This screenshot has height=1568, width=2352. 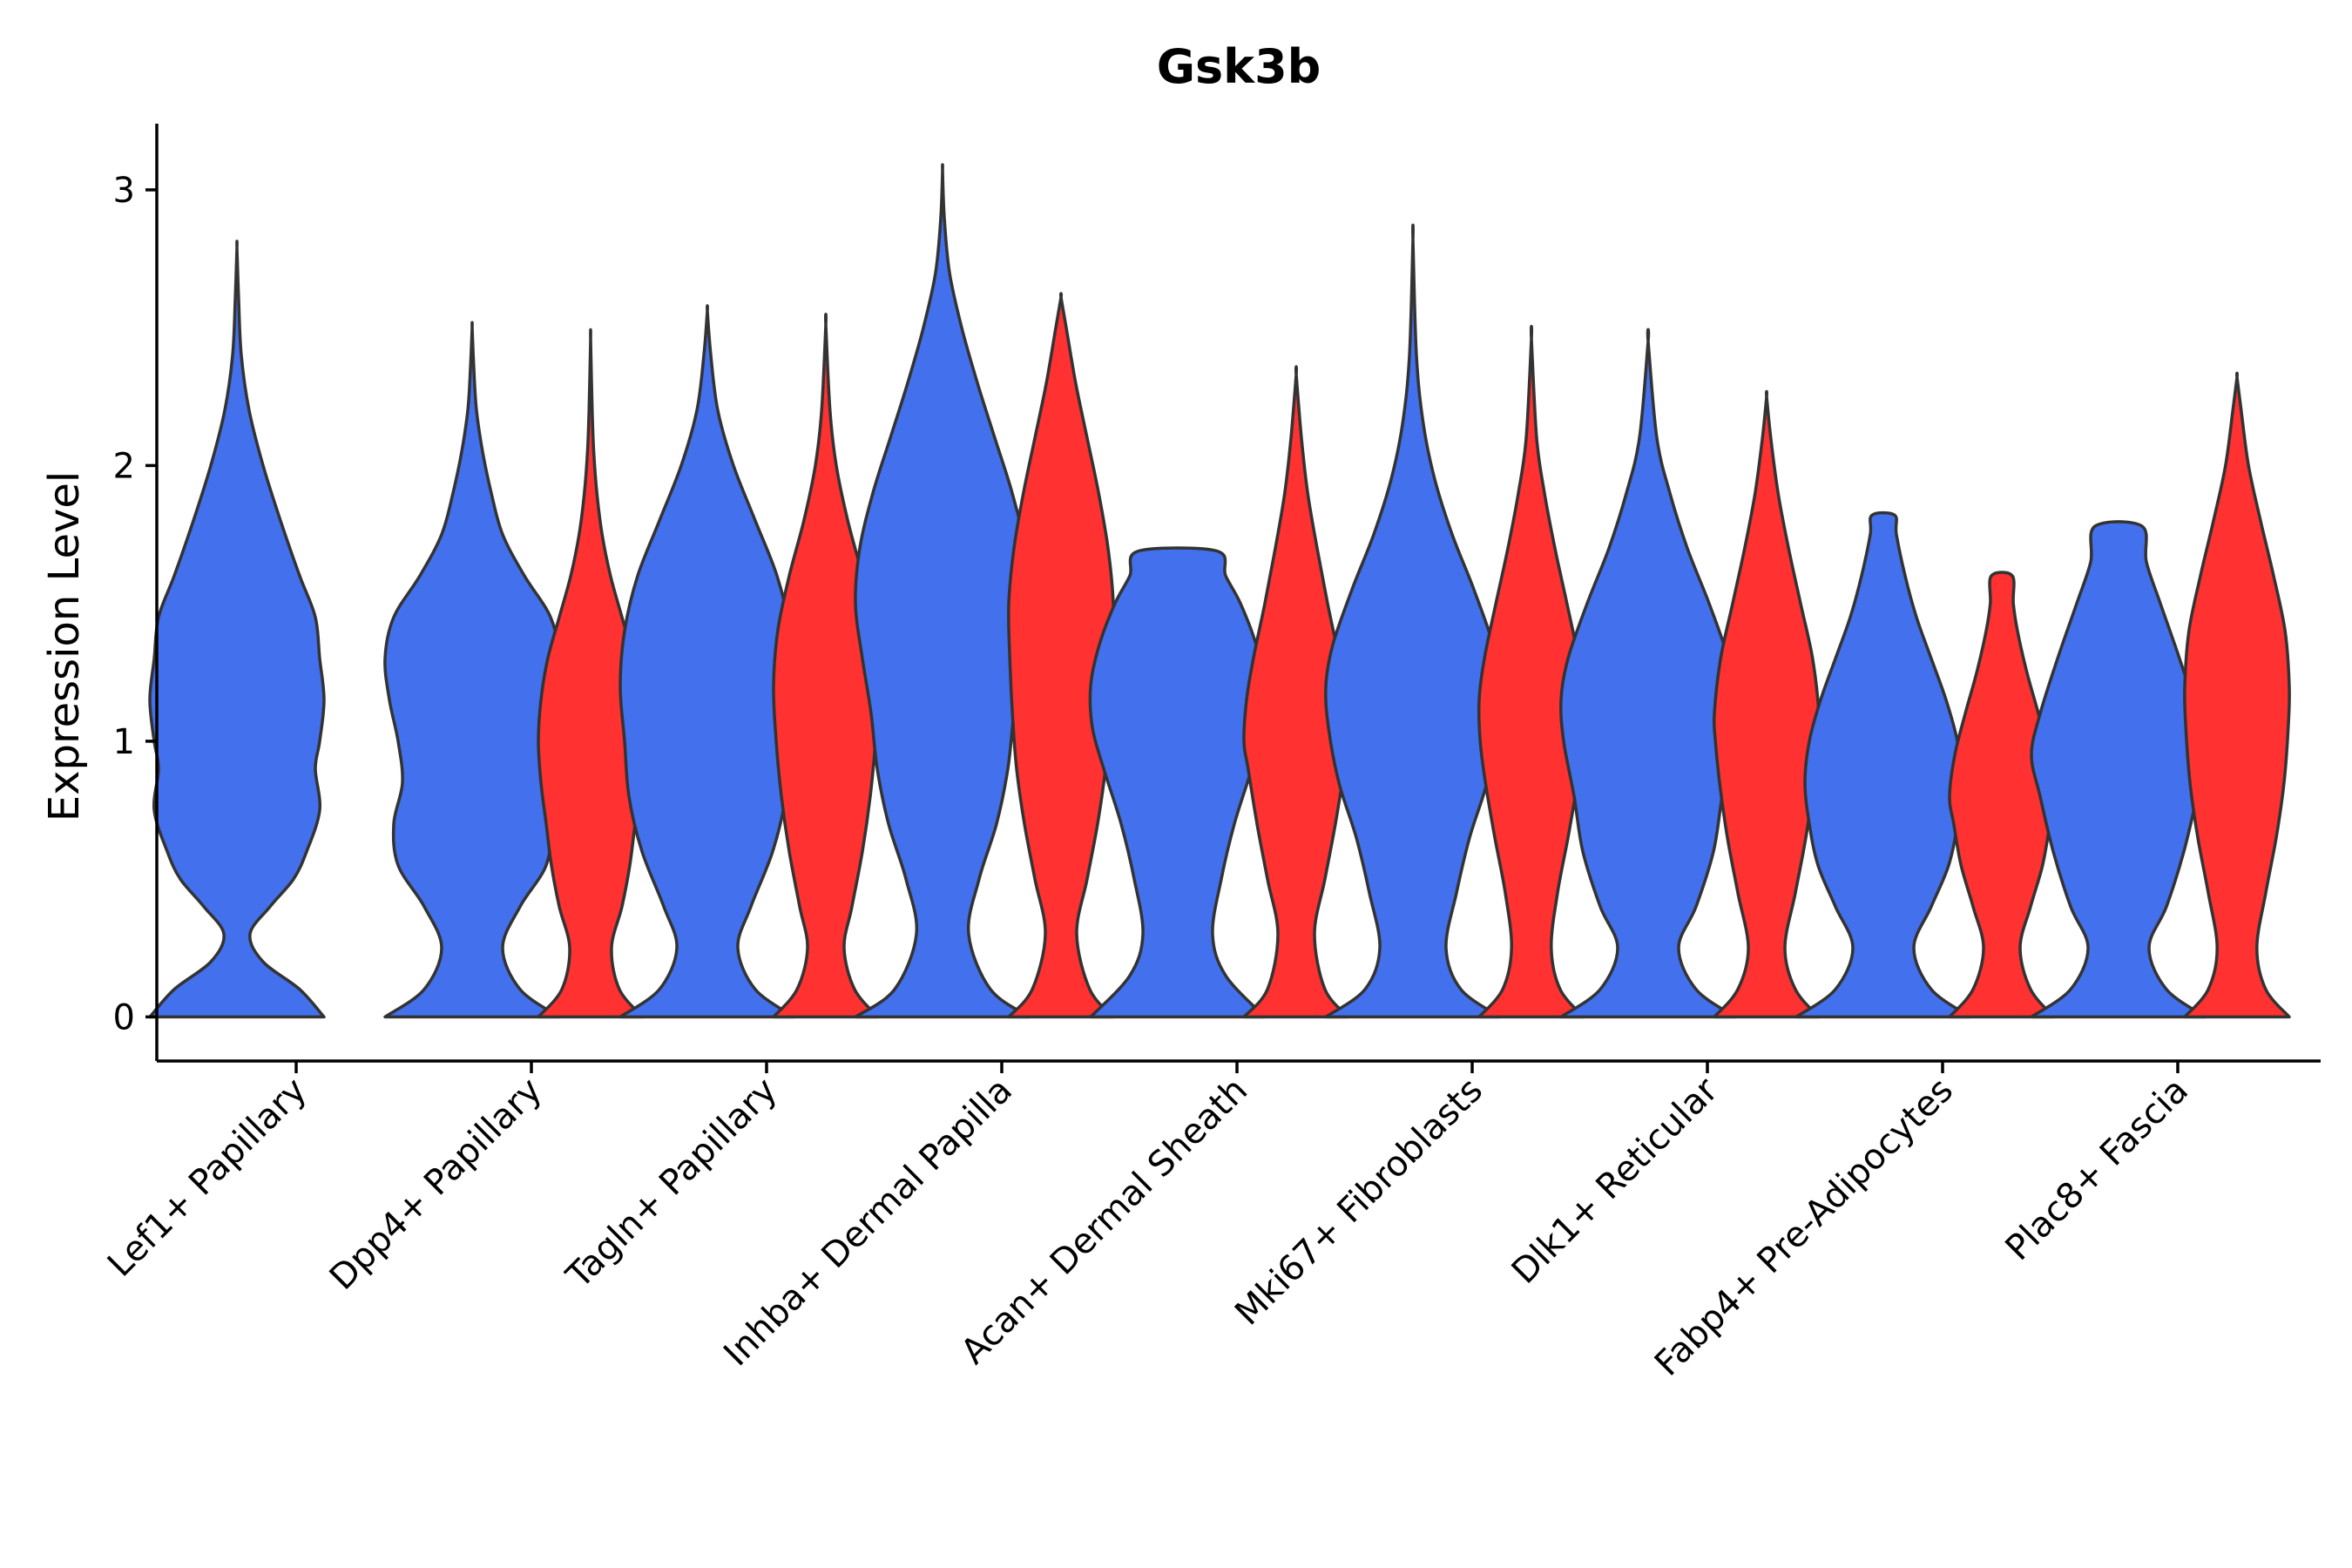 What do you see at coordinates (124, 742) in the screenshot?
I see `y-tick-label: 1` at bounding box center [124, 742].